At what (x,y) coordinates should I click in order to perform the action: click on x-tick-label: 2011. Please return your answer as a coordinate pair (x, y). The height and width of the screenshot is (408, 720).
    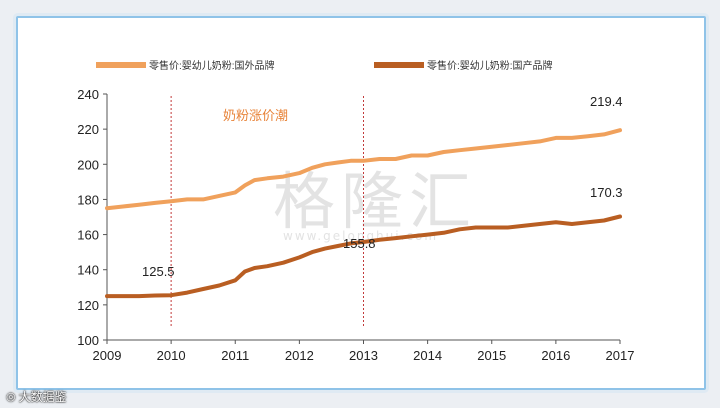
    Looking at the image, I should click on (235, 355).